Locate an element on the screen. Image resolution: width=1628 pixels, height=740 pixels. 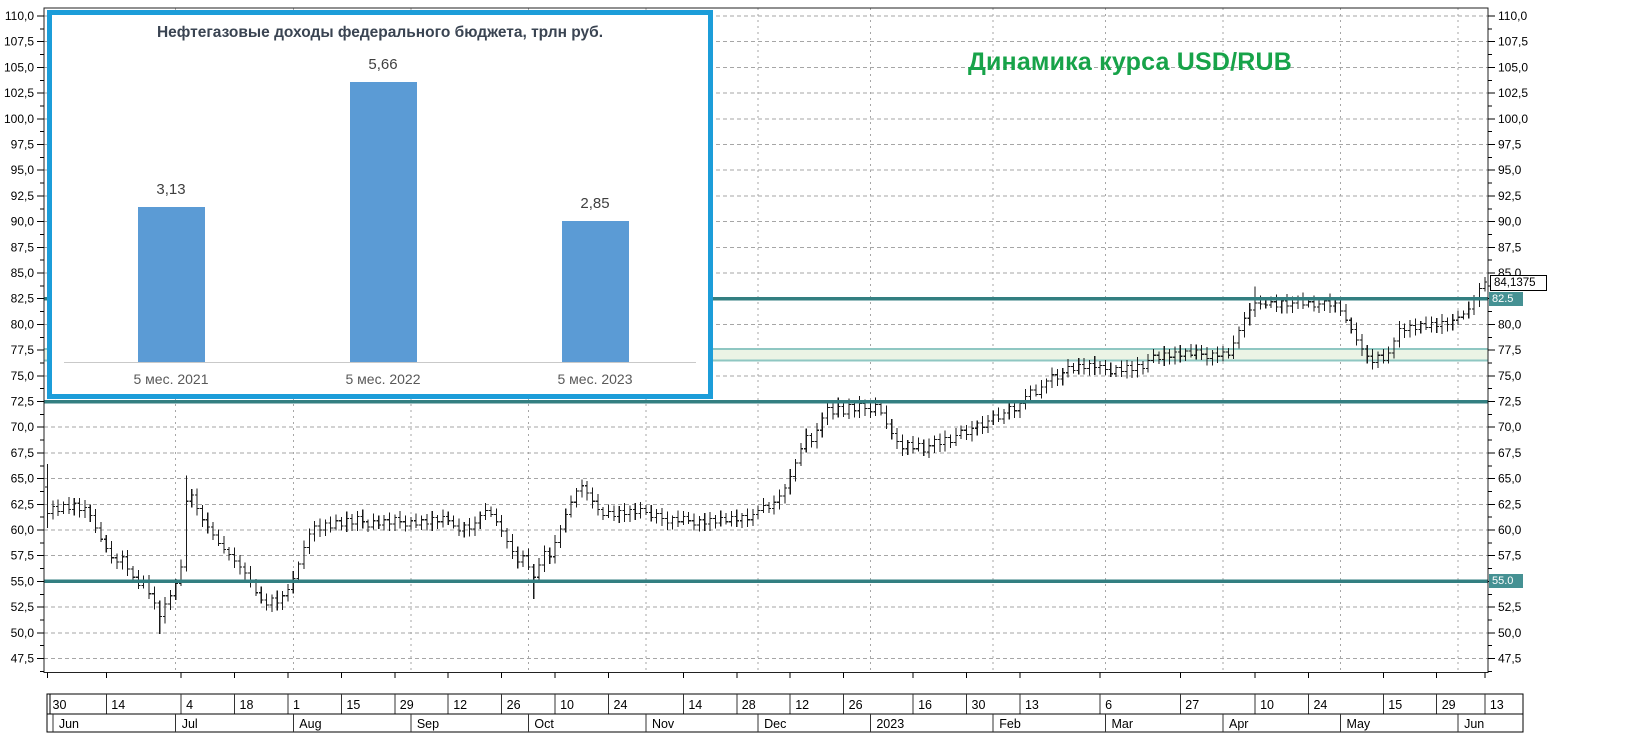
y-tick-label: 87,5 is located at coordinates (1510, 247).